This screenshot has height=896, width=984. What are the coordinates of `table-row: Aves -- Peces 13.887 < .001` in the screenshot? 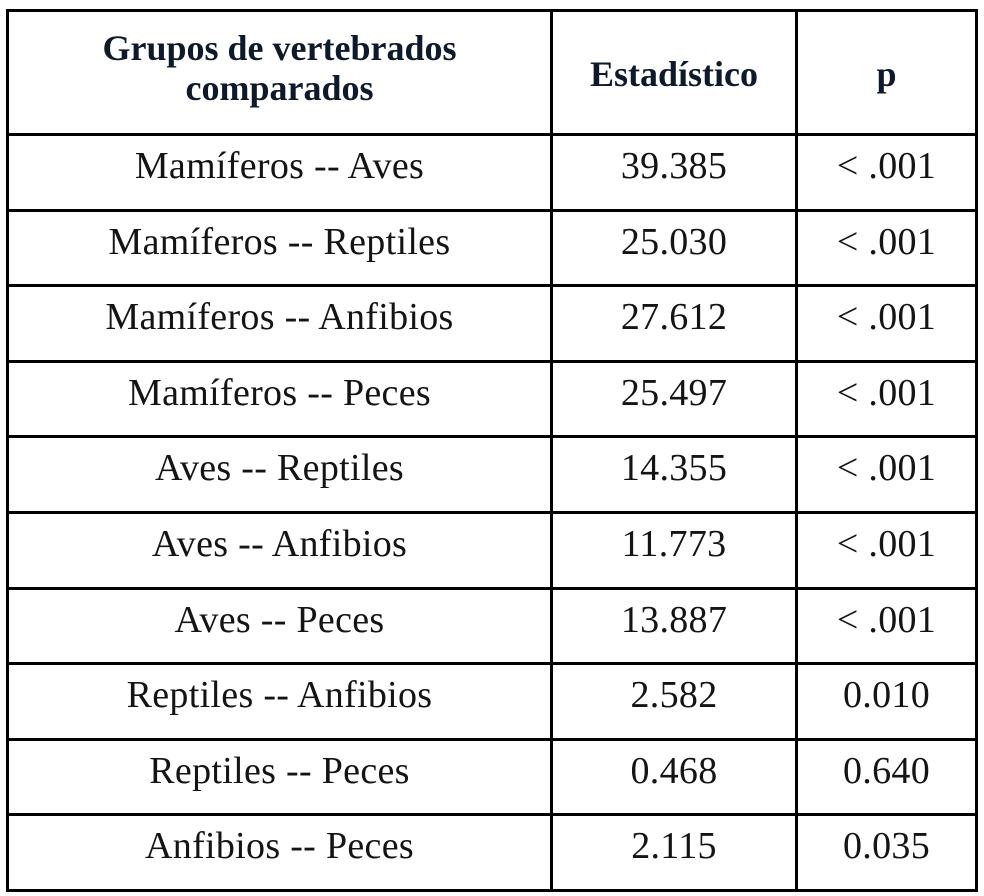 It's located at (492, 626).